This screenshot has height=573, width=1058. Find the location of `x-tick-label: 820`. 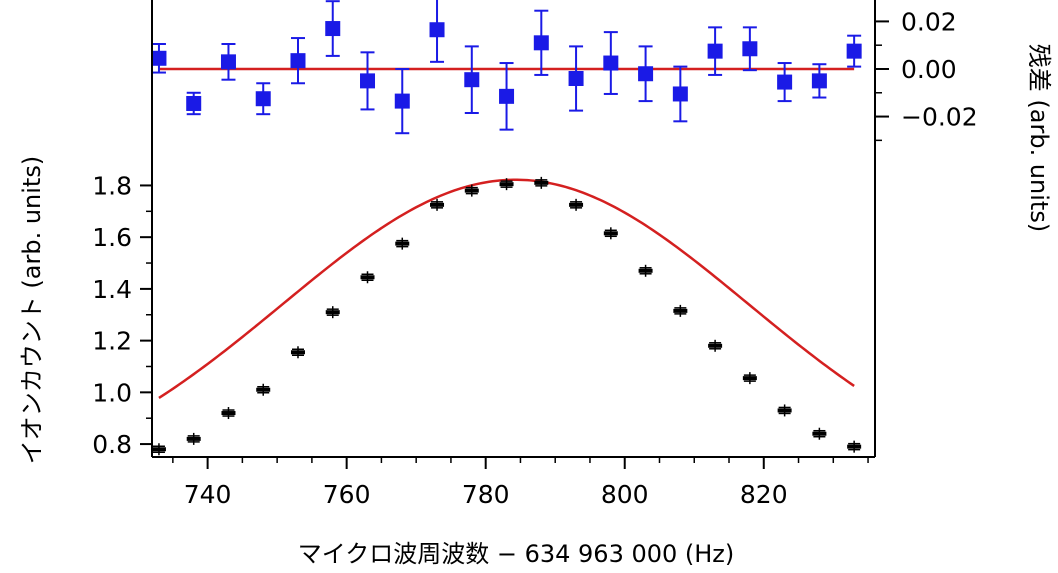

x-tick-label: 820 is located at coordinates (764, 494).